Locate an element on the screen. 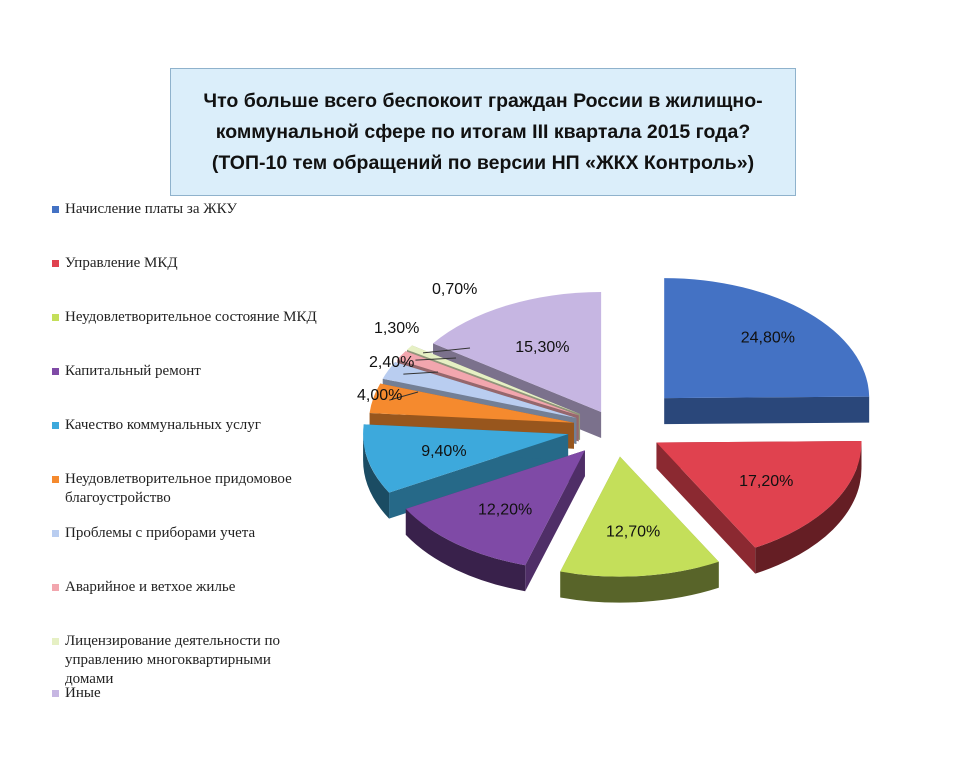 This screenshot has width=964, height=768. legend-item: Аварийное и ветхое жилье is located at coordinates (202, 587).